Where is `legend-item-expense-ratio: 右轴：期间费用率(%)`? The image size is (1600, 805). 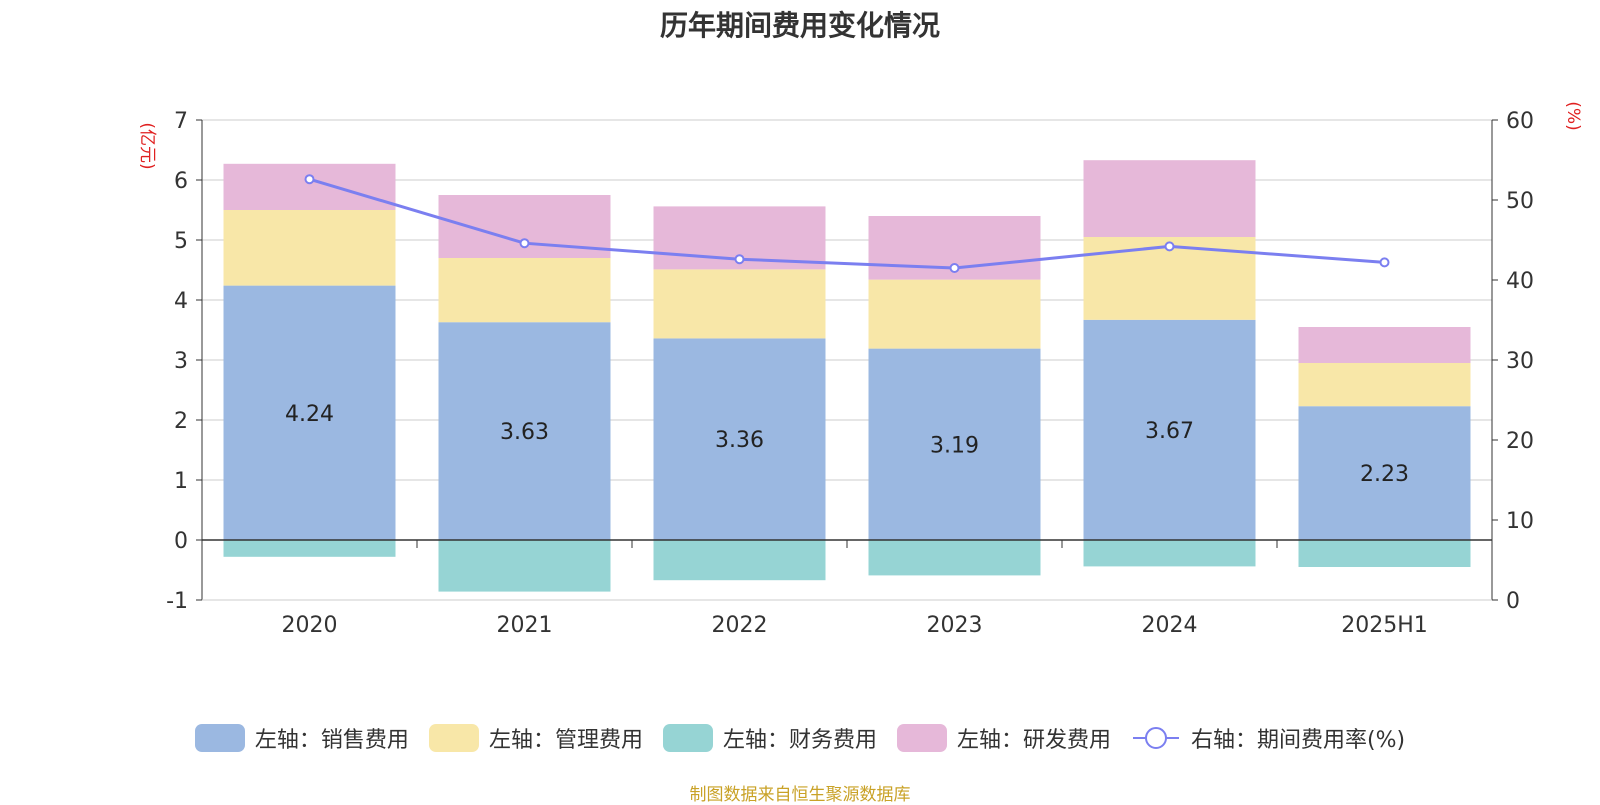 legend-item-expense-ratio: 右轴：期间费用率(%) is located at coordinates (1268, 738).